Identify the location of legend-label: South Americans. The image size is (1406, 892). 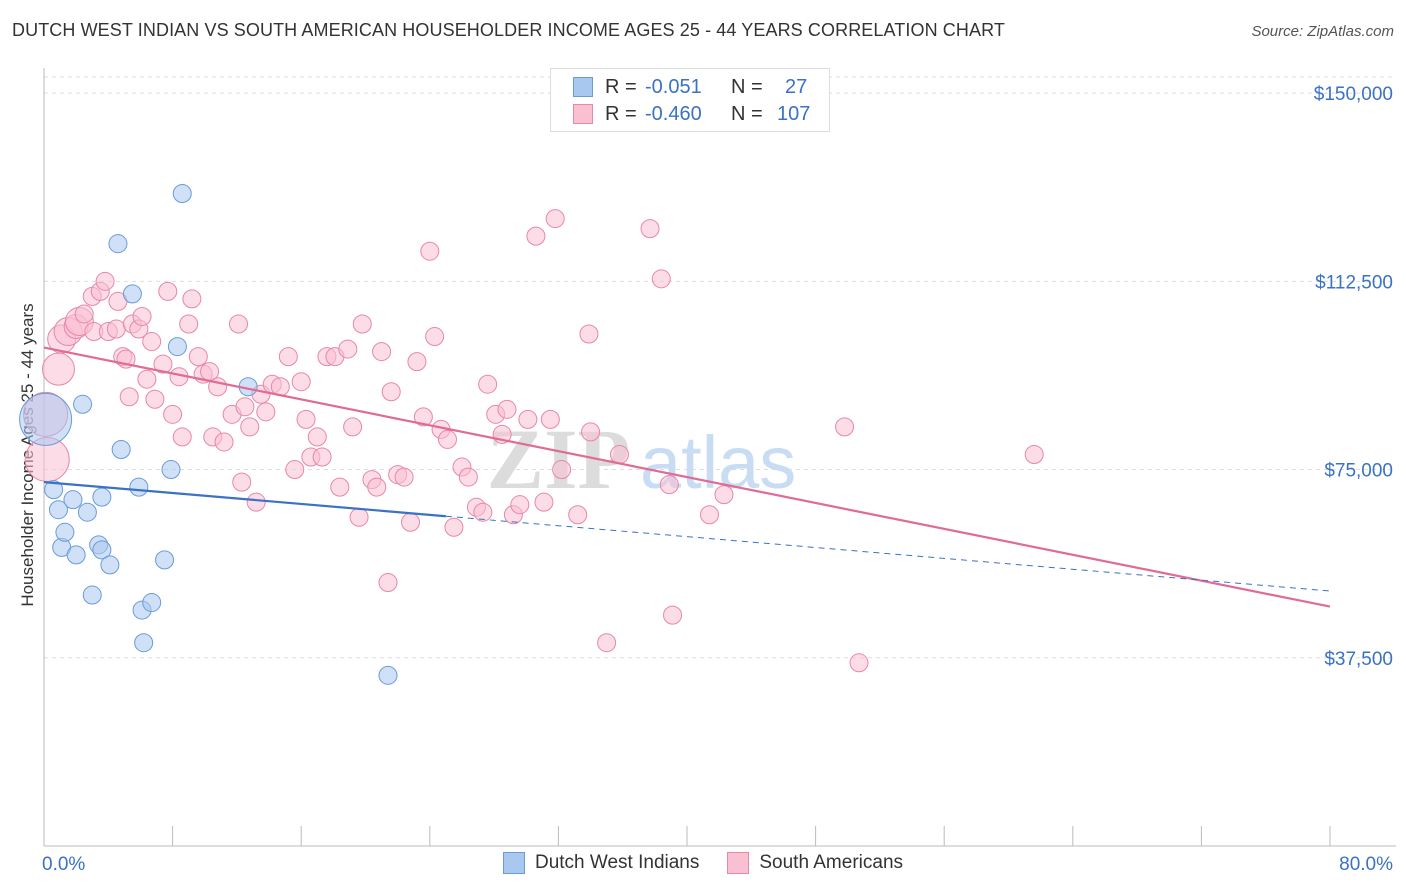
(831, 862).